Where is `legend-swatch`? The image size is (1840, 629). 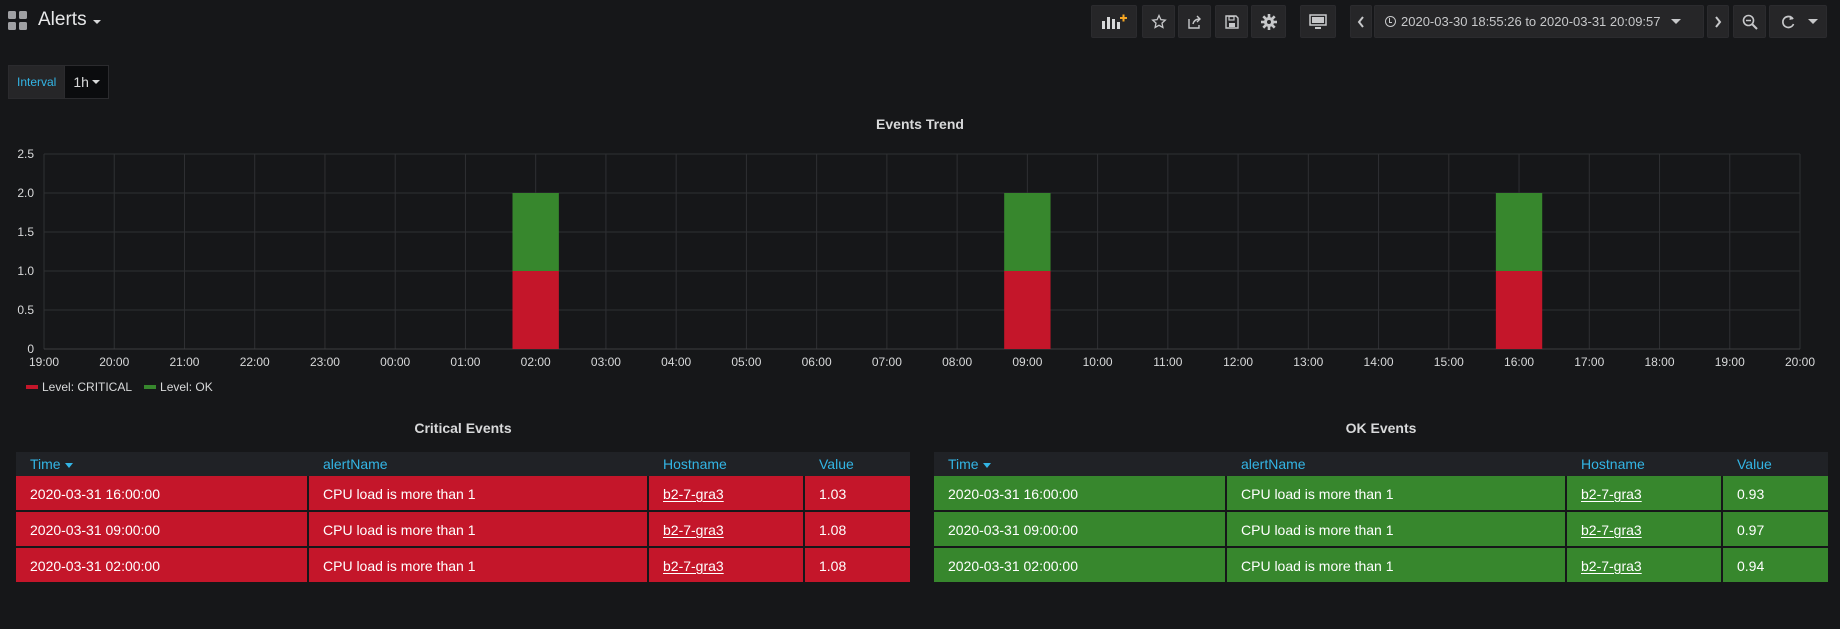 legend-swatch is located at coordinates (32, 387).